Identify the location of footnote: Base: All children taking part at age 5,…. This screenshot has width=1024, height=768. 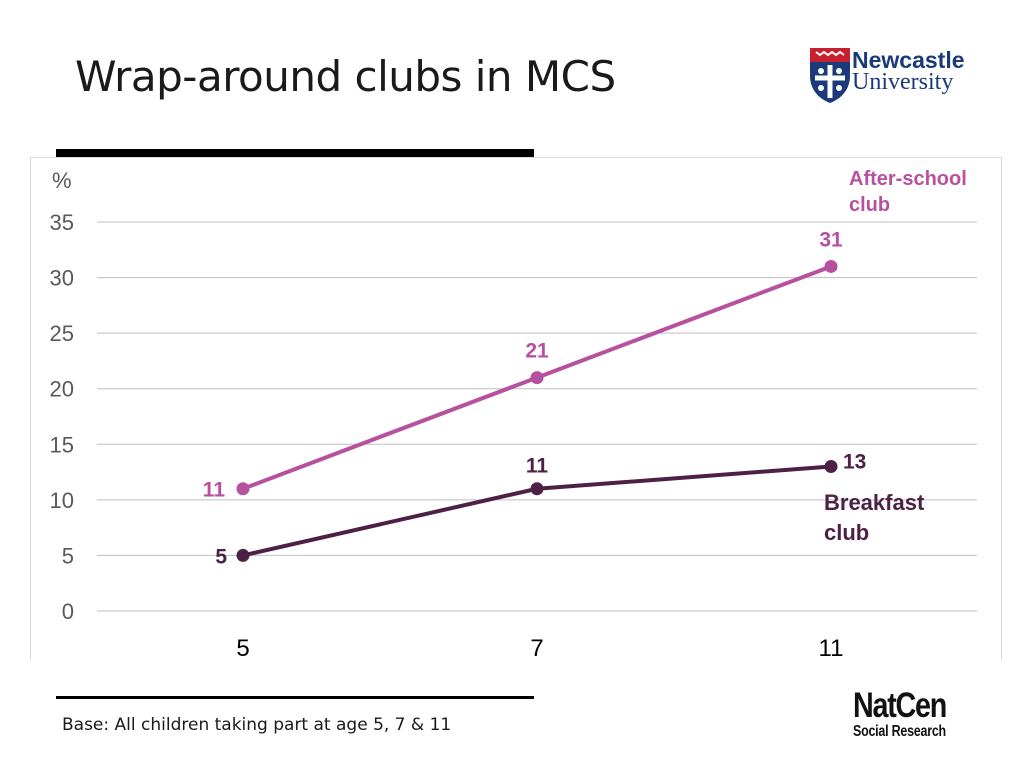
(257, 725).